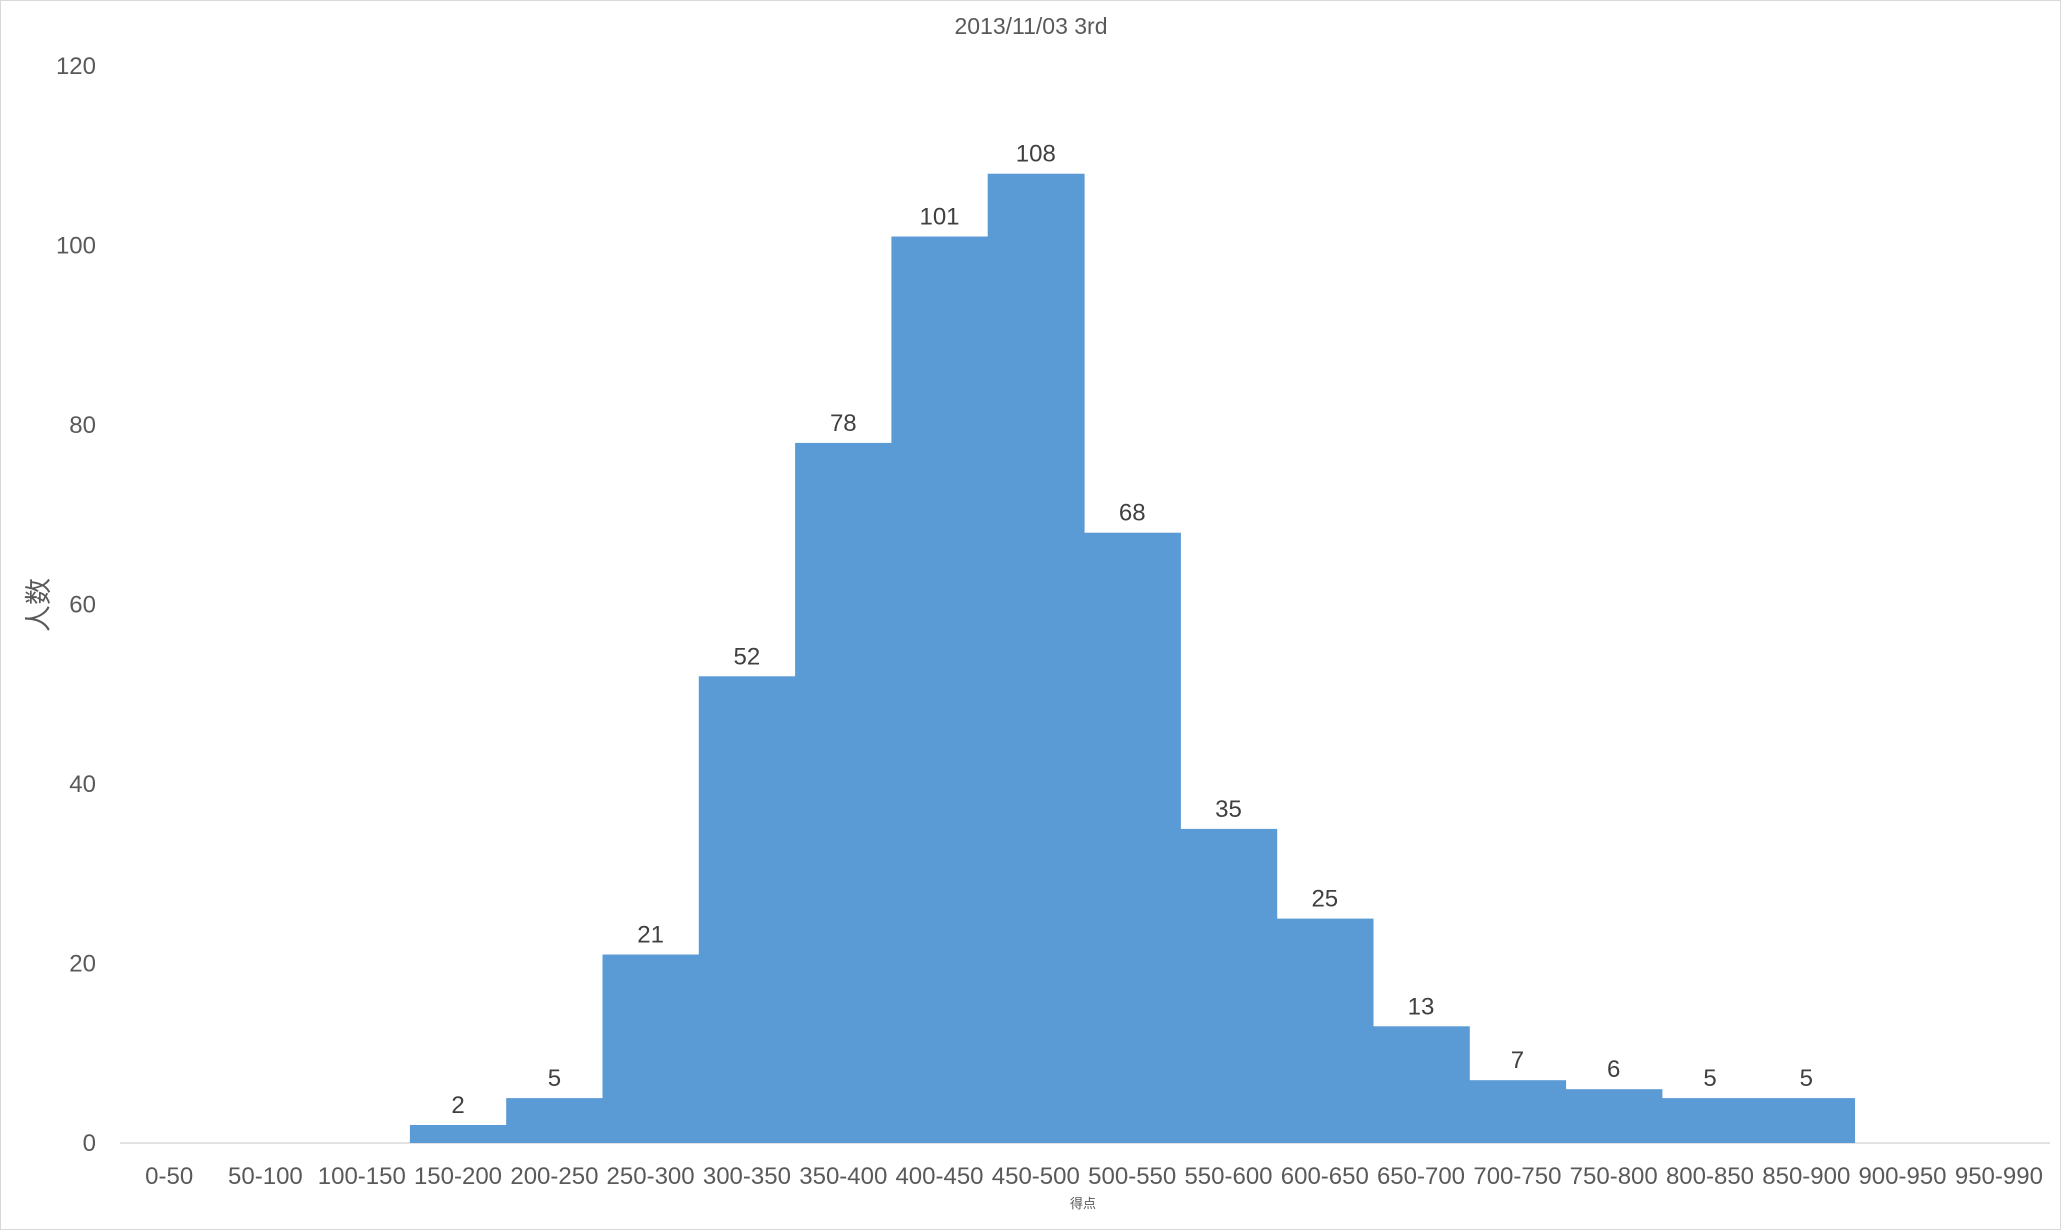 The image size is (2063, 1232). I want to click on y-tick-group: 0 20 40 60 80 100 120, so click(76, 605).